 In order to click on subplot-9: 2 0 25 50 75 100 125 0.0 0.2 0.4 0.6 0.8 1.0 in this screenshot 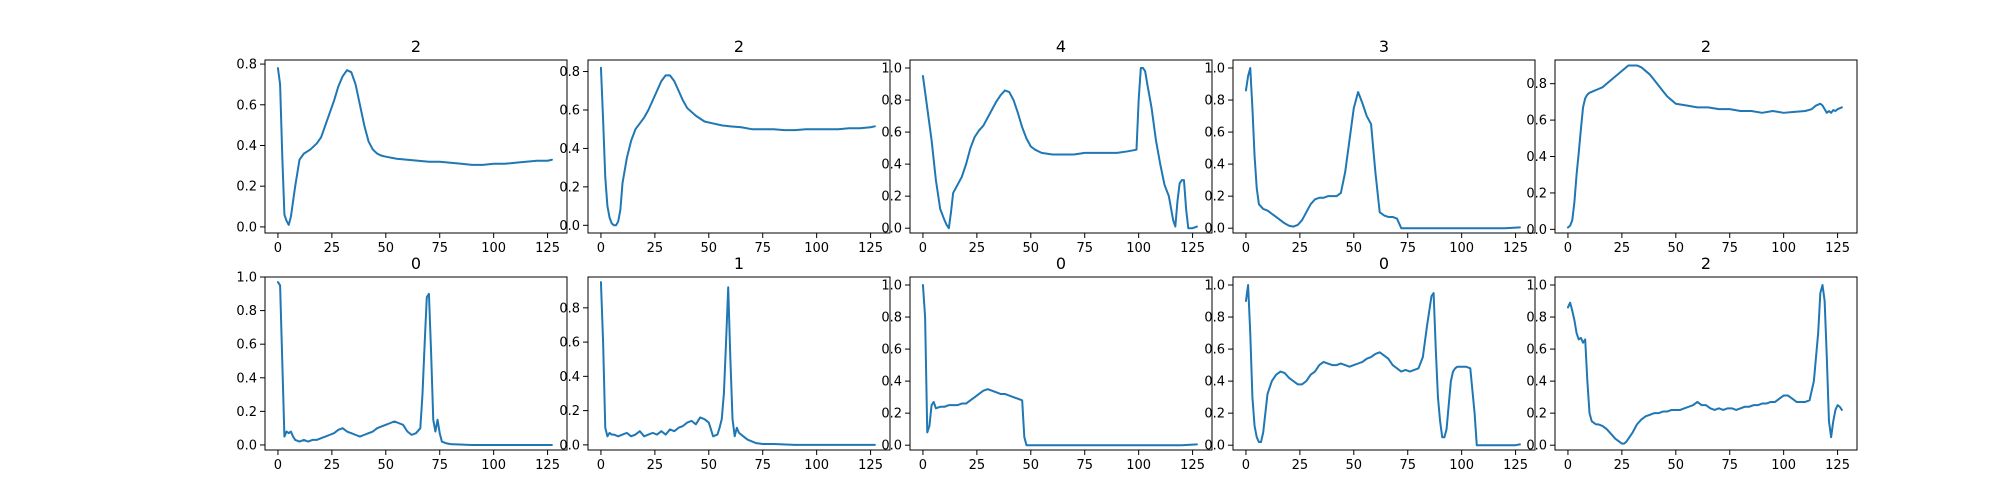, I will do `click(1692, 363)`.